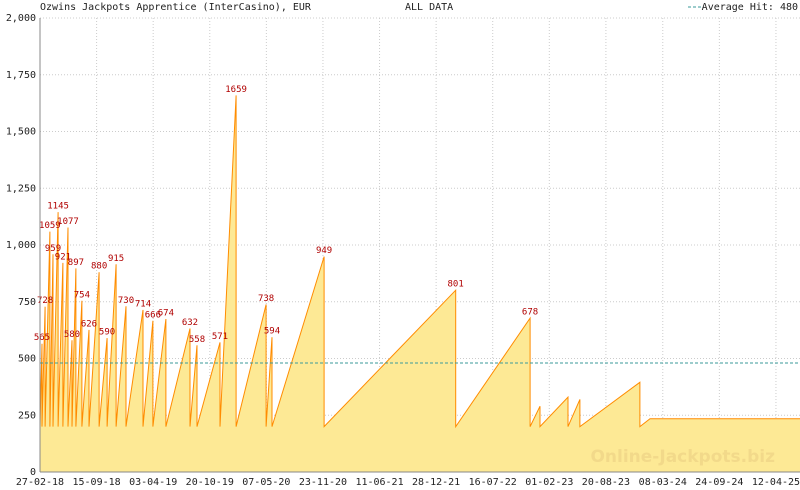 The height and width of the screenshot is (490, 800). What do you see at coordinates (682, 457) in the screenshot?
I see `watermark: Online-Jackpots.biz` at bounding box center [682, 457].